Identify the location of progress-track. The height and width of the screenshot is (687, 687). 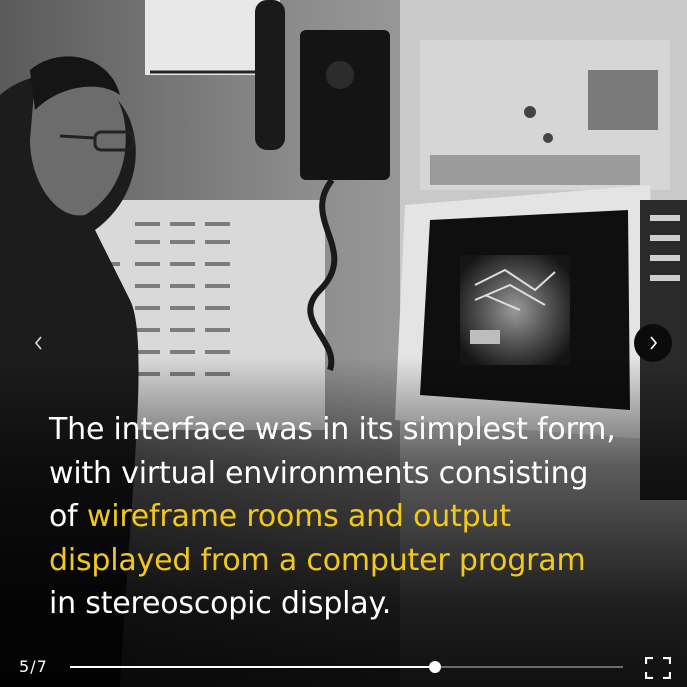
(346, 667).